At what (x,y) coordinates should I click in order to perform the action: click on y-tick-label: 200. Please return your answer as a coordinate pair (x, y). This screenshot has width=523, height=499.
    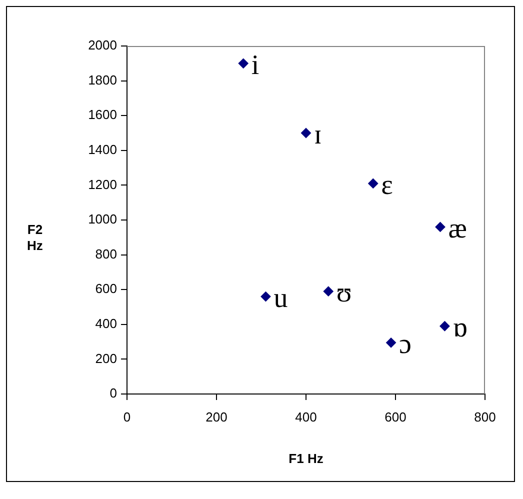
    Looking at the image, I should click on (106, 358).